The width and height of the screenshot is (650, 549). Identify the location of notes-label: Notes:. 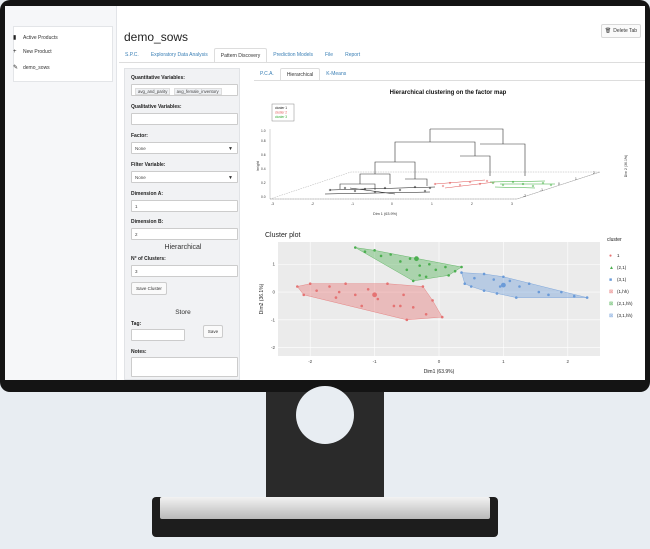
(139, 352).